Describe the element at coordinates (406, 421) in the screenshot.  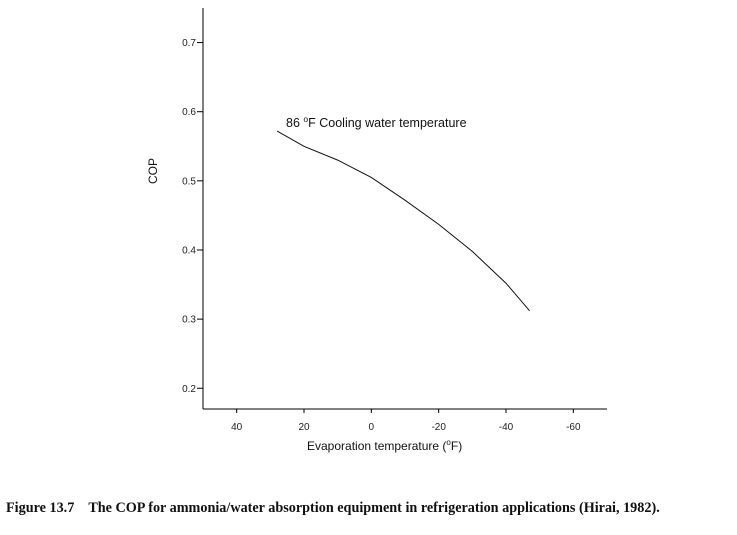
I see `x-ticks: 40 20 0 -20 -40 -60` at that location.